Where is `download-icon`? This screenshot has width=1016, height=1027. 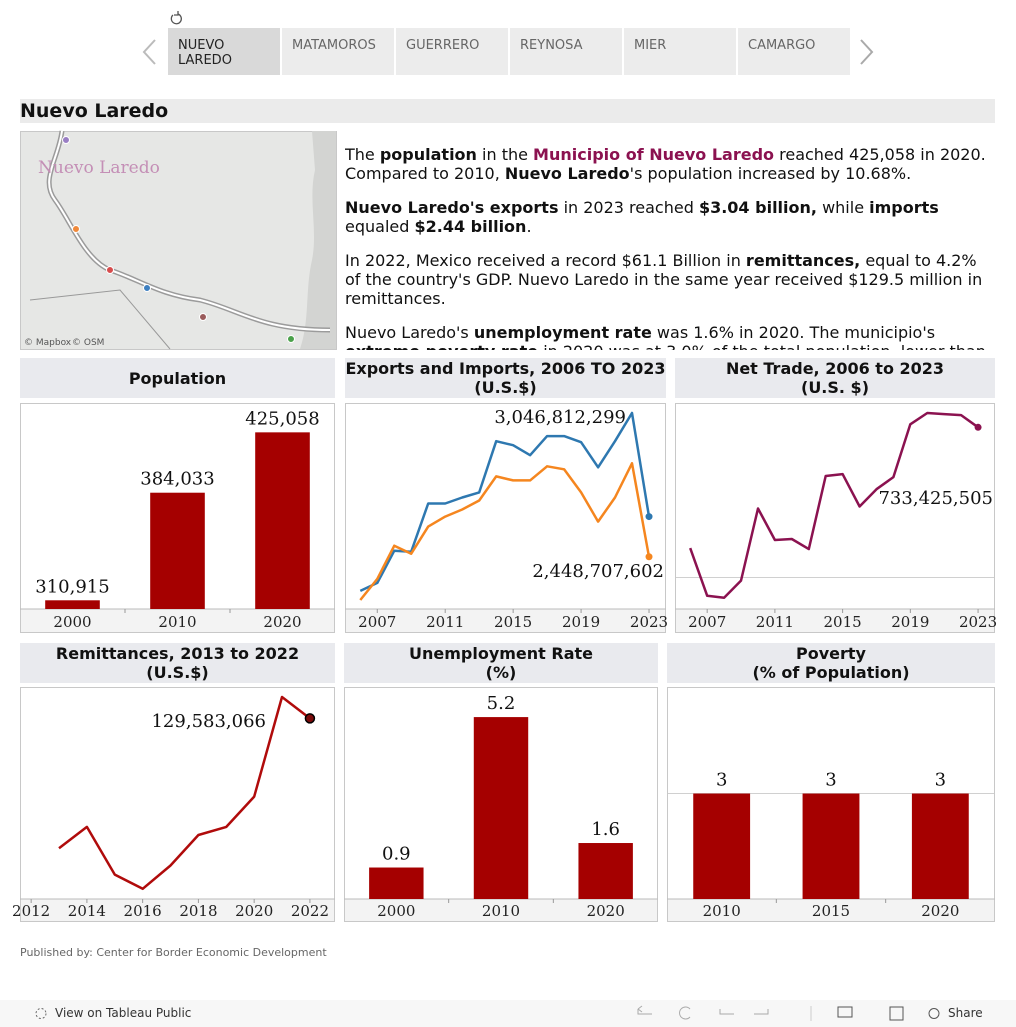
download-icon is located at coordinates (845, 1012).